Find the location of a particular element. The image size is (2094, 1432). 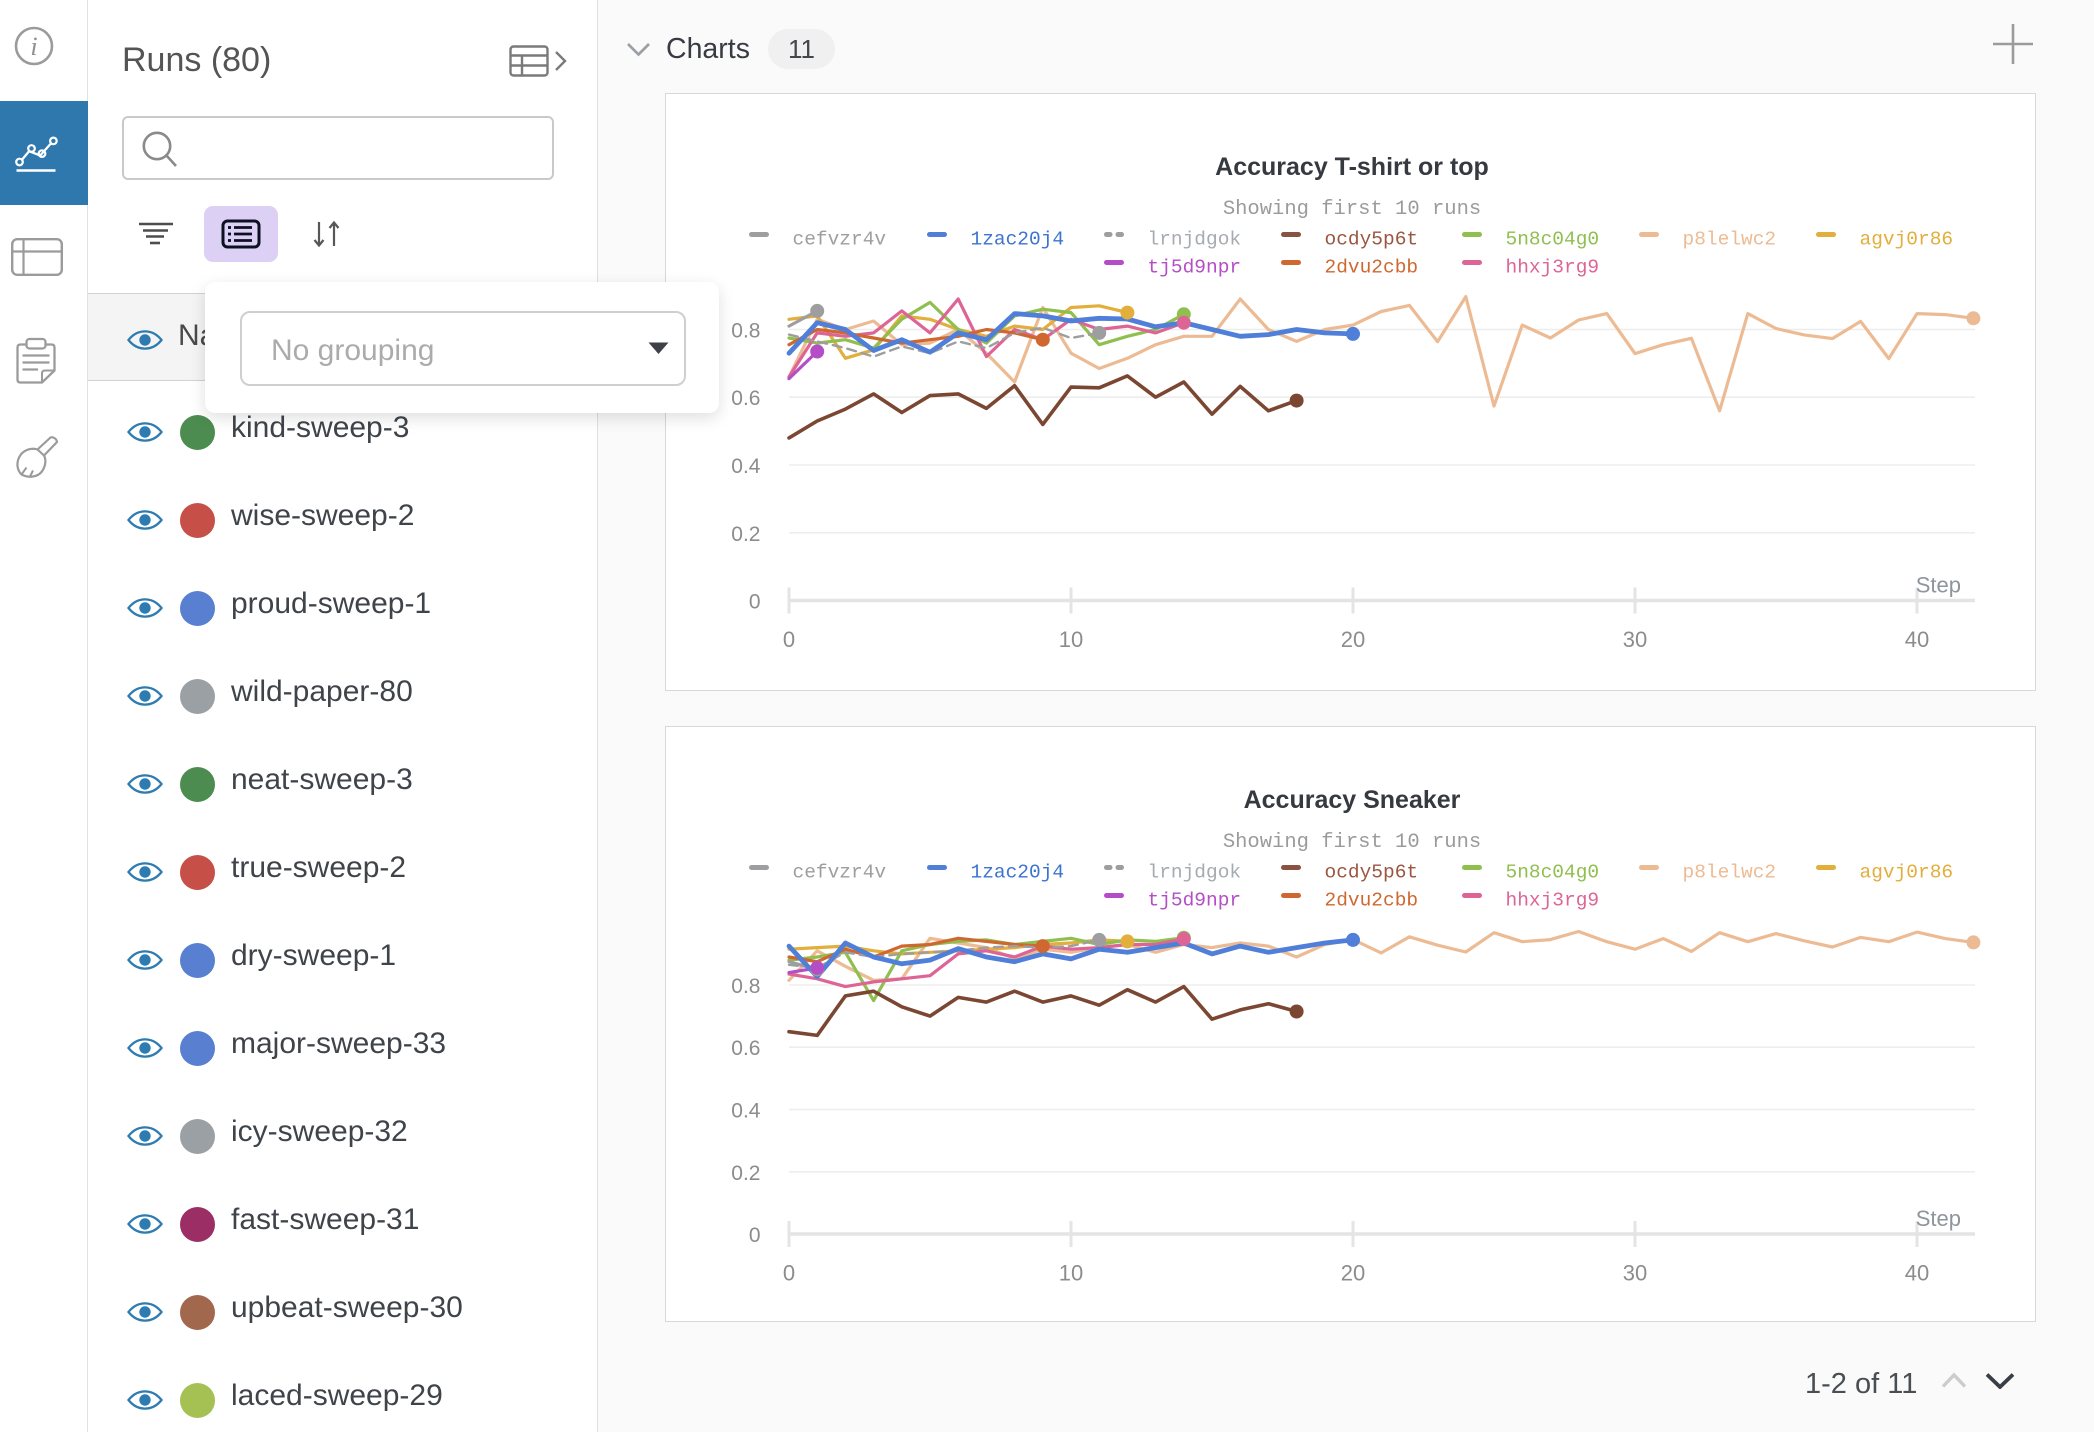

svg-text: Accuracy Sneaker is located at coordinates (1352, 800).